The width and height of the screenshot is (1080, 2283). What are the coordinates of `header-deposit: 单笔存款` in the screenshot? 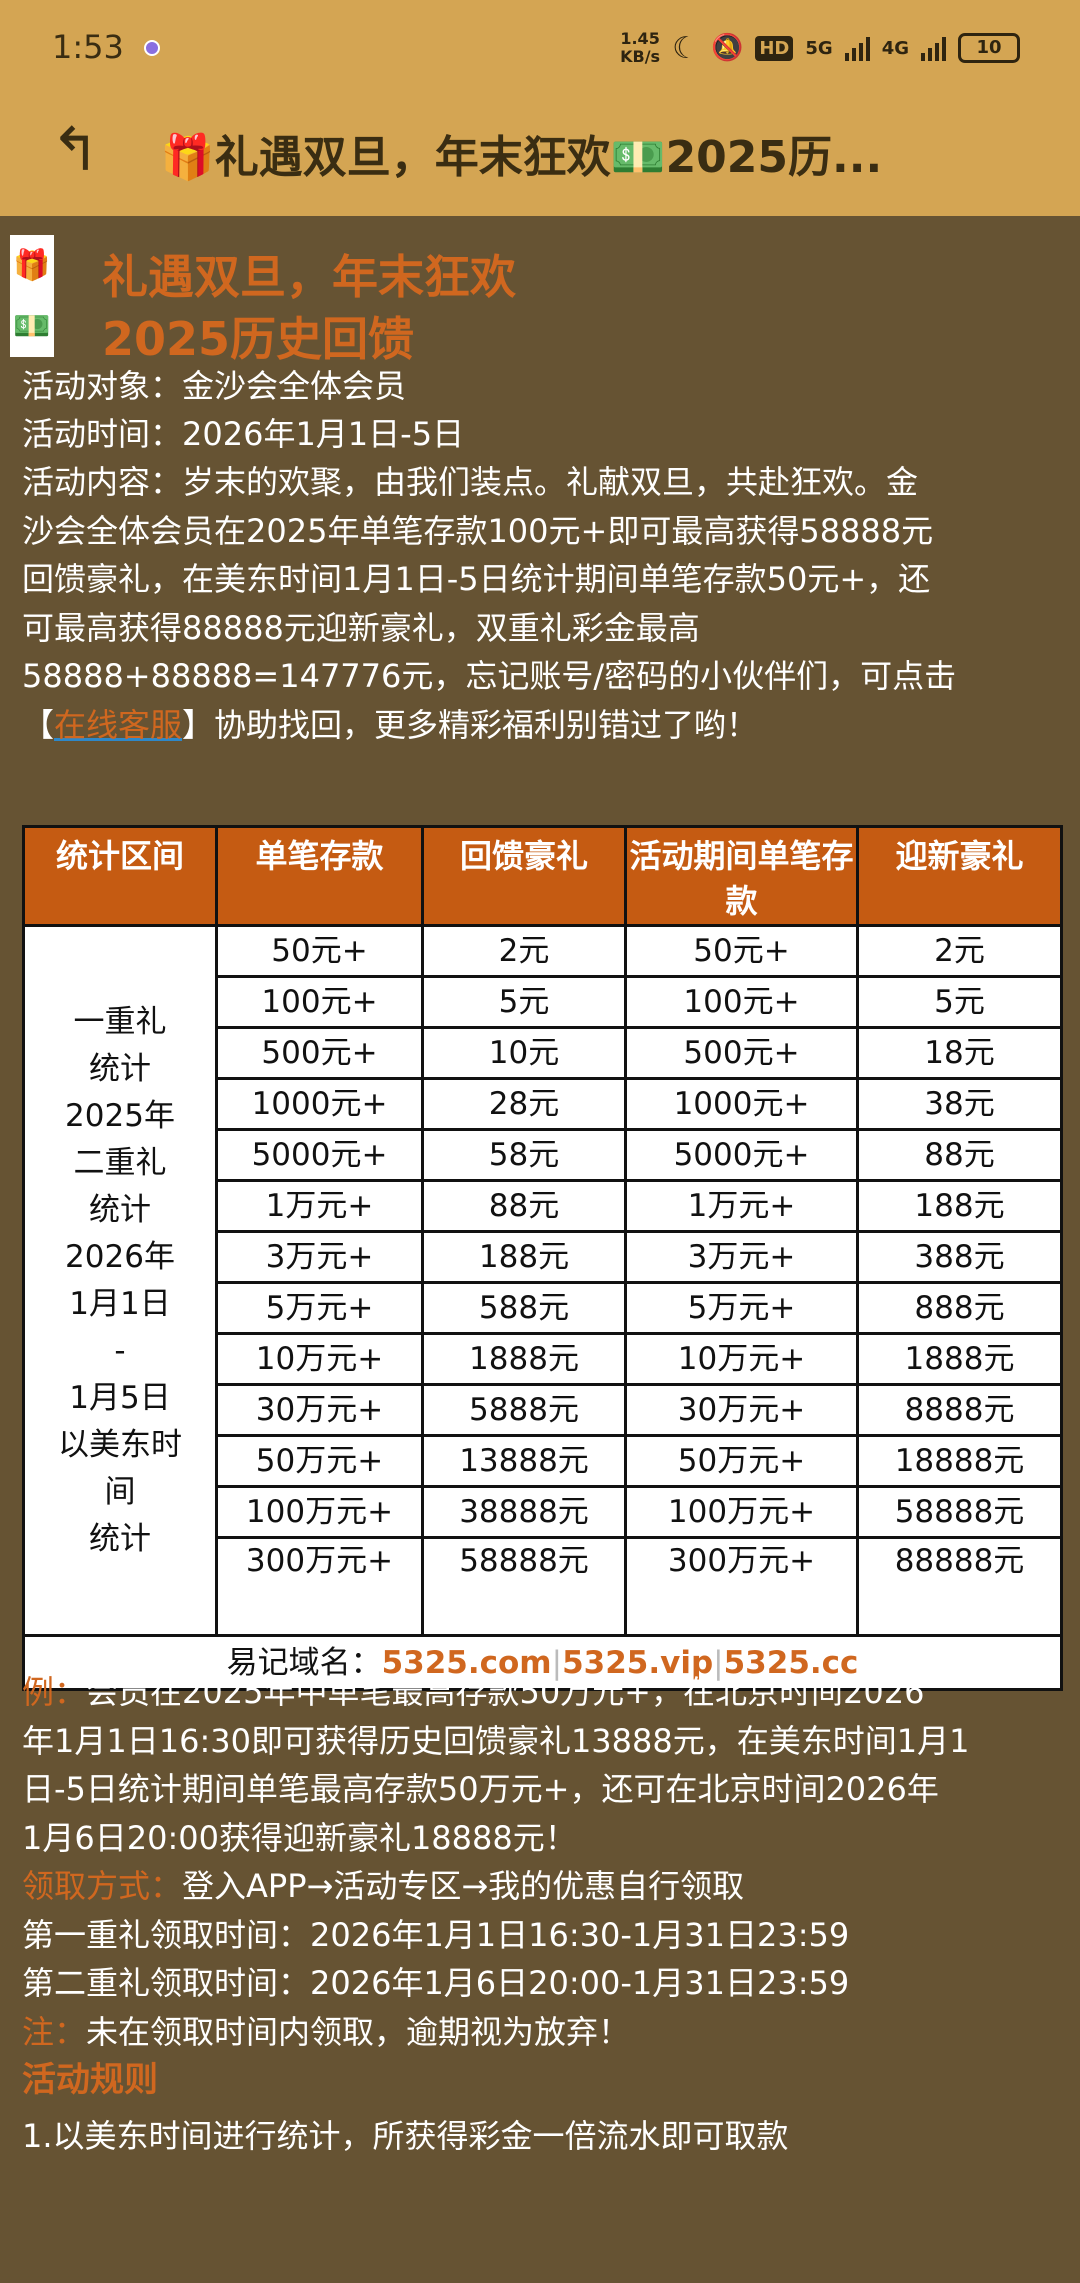 It's located at (319, 876).